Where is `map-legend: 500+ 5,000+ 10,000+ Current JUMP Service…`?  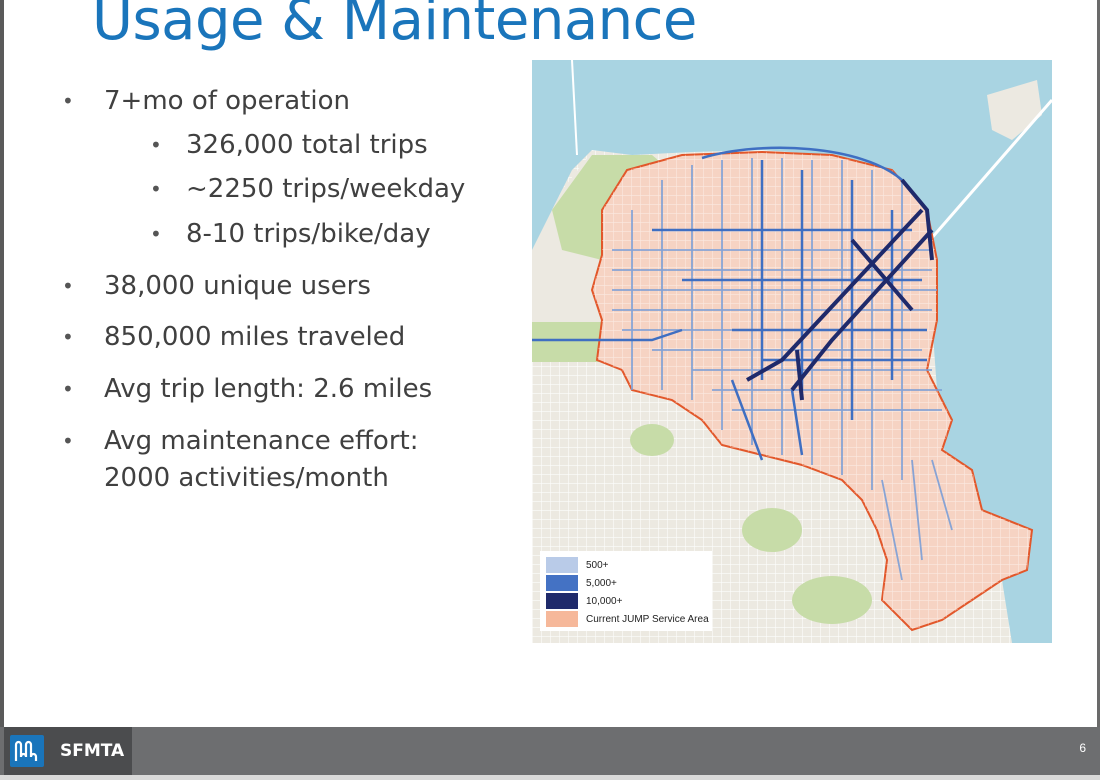 map-legend: 500+ 5,000+ 10,000+ Current JUMP Service… is located at coordinates (626, 591).